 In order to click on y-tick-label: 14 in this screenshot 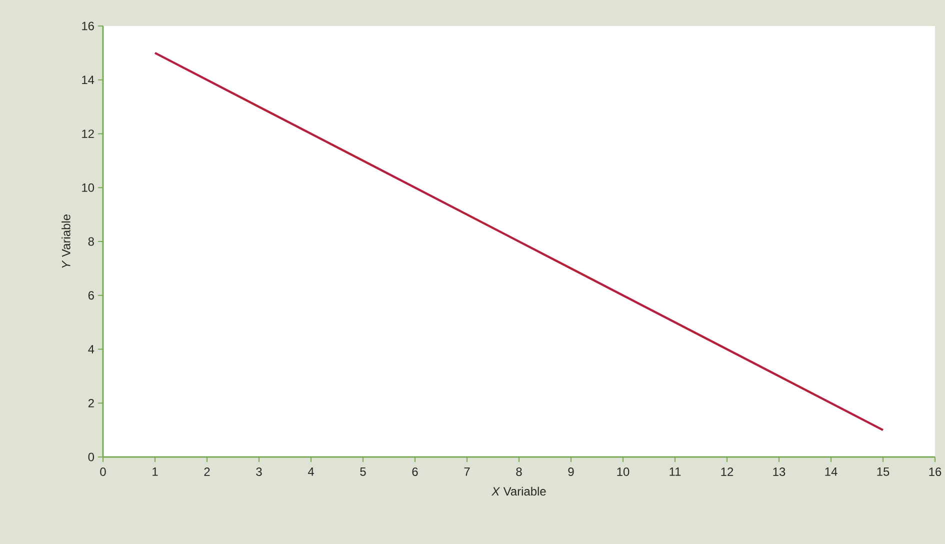, I will do `click(88, 80)`.